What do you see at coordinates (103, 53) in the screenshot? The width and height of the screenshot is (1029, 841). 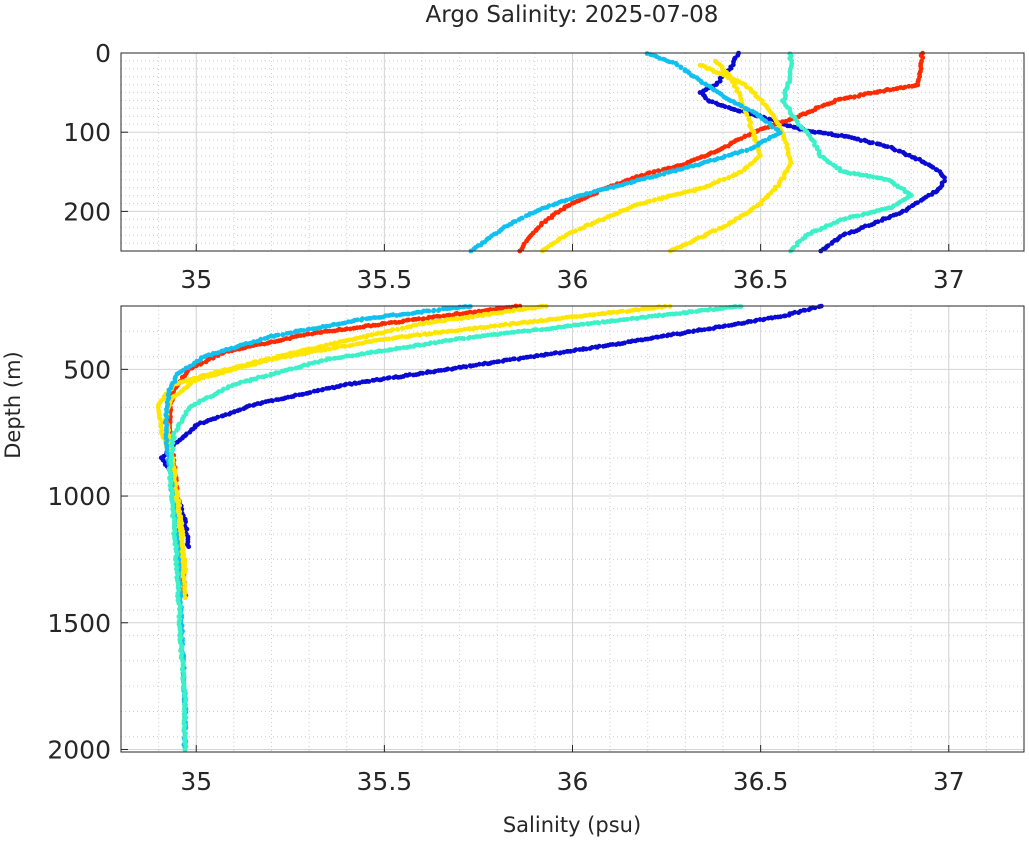 I see `y-tick-label: 0` at bounding box center [103, 53].